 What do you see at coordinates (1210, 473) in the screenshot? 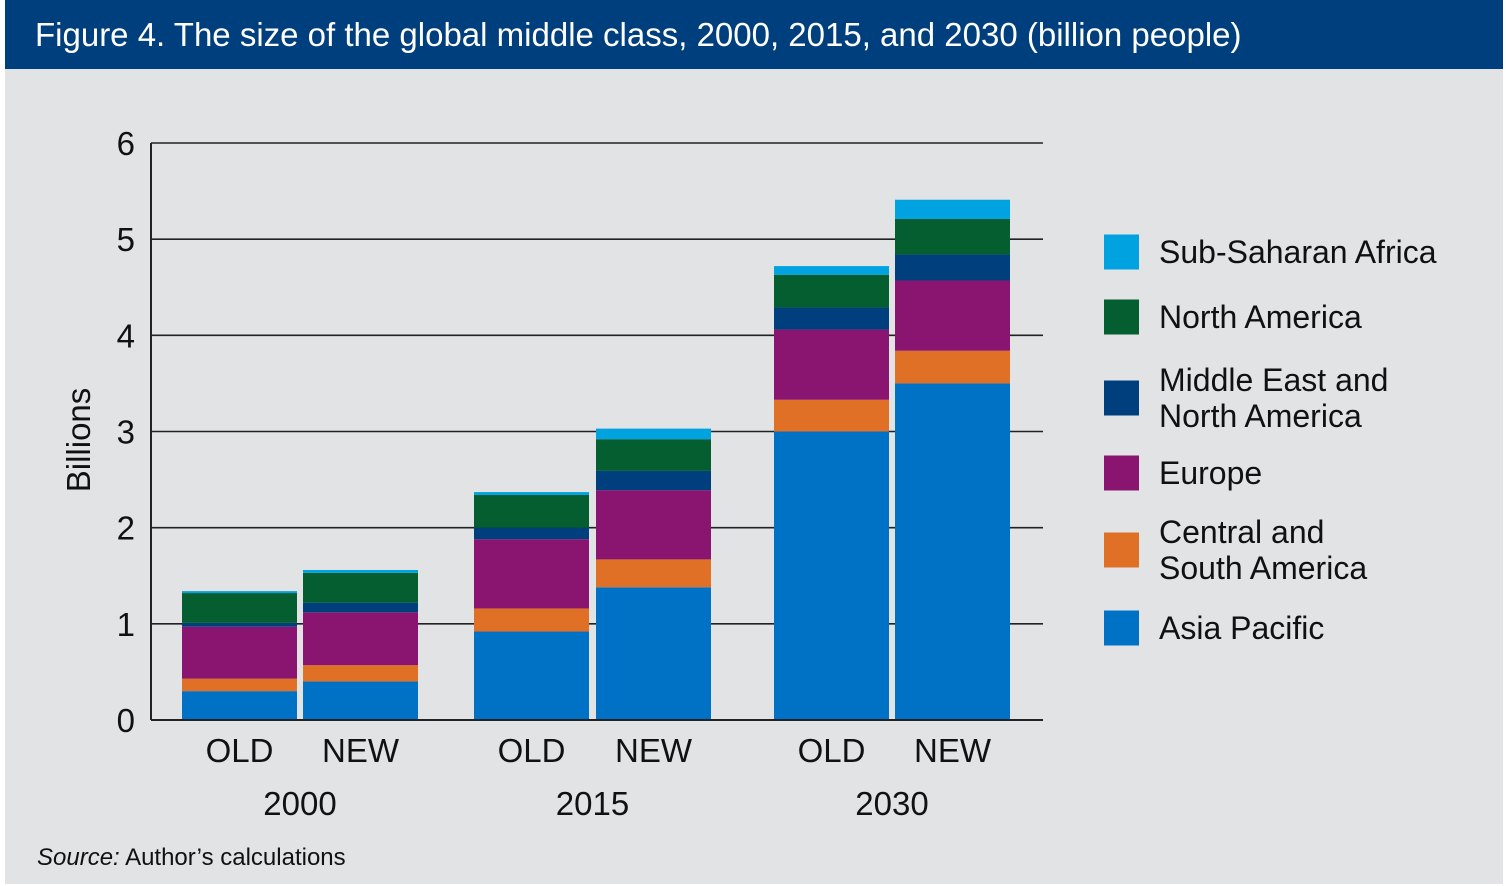
I see `legend-label: Europe` at bounding box center [1210, 473].